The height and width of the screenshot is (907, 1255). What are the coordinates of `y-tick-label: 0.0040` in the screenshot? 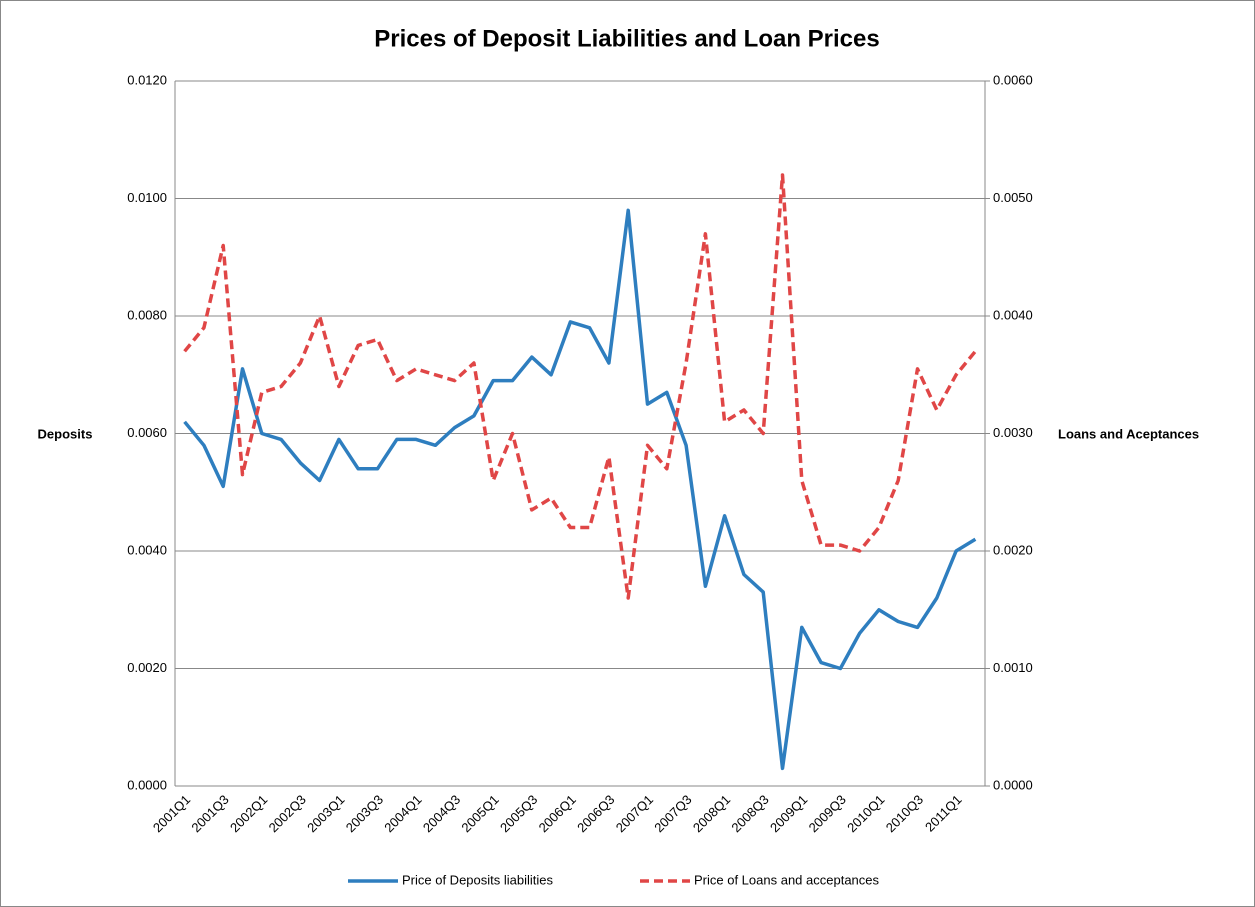 It's located at (147, 549).